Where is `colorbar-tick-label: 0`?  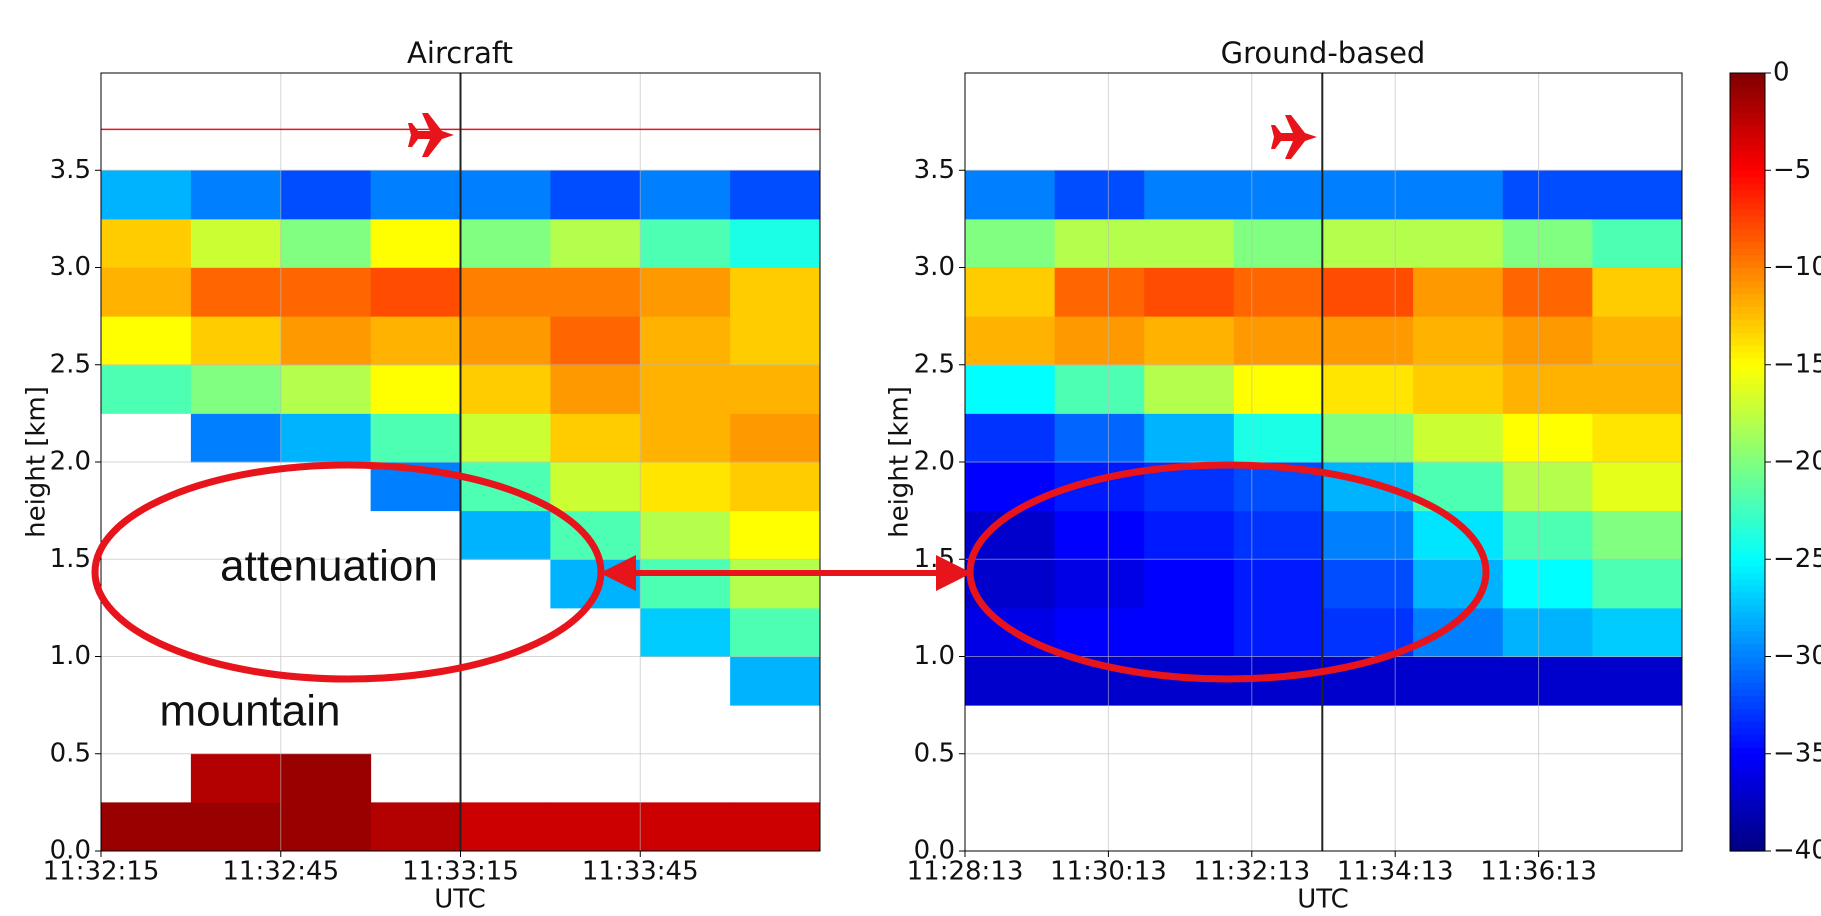
colorbar-tick-label: 0 is located at coordinates (1781, 73).